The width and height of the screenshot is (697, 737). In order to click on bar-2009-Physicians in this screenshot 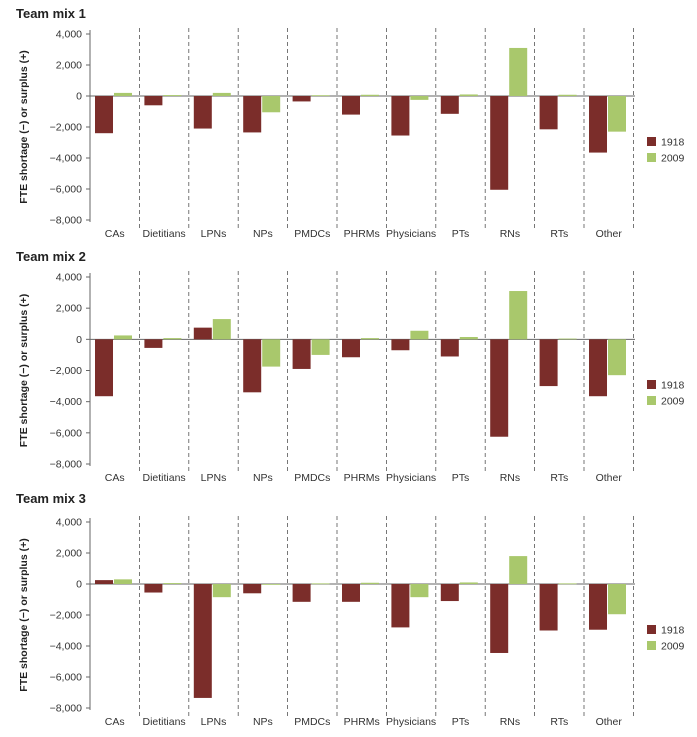, I will do `click(419, 98)`.